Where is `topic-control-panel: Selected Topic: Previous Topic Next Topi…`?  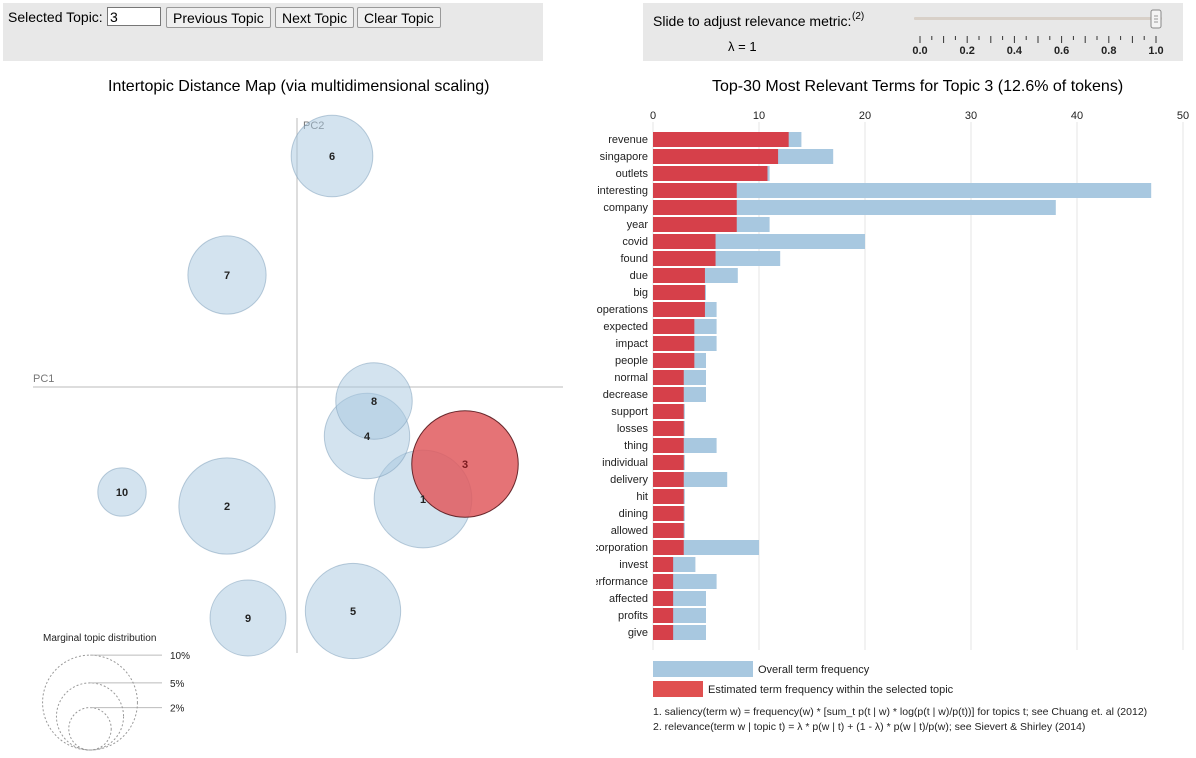 topic-control-panel: Selected Topic: Previous Topic Next Topi… is located at coordinates (273, 32).